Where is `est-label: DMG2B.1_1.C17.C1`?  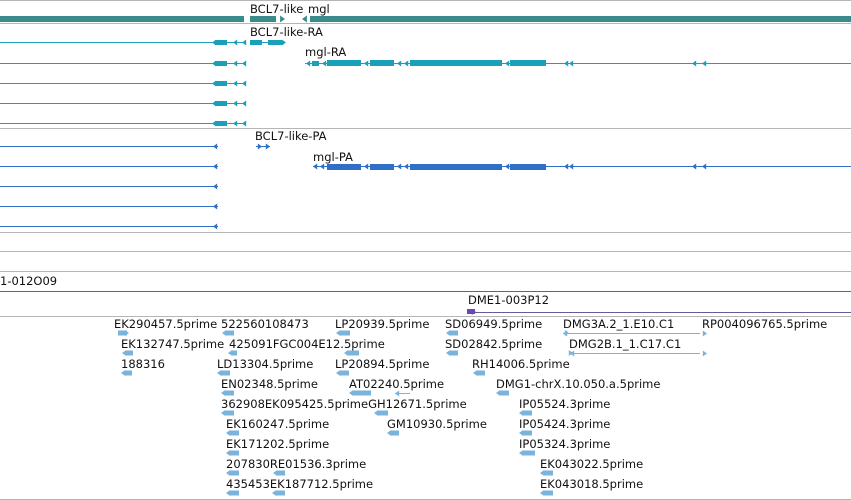
est-label: DMG2B.1_1.C17.C1 is located at coordinates (625, 344).